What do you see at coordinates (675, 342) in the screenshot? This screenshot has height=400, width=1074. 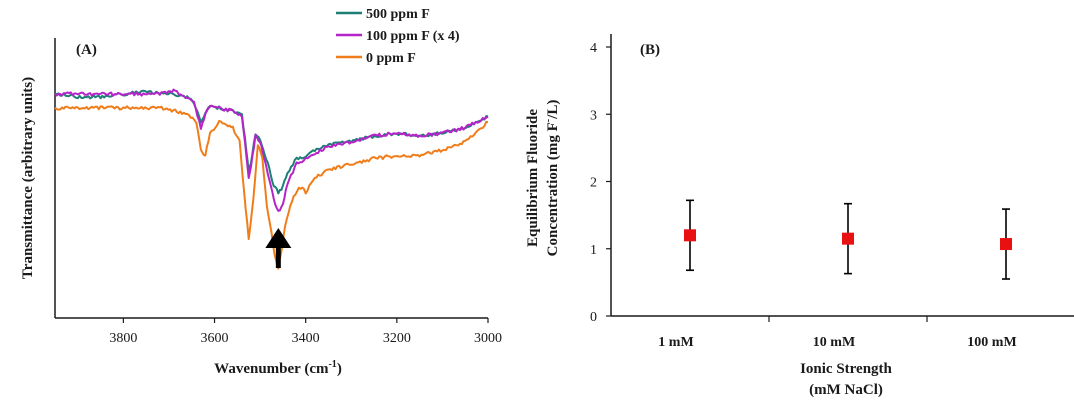 I see `panel-b-category-label: 1 mM` at bounding box center [675, 342].